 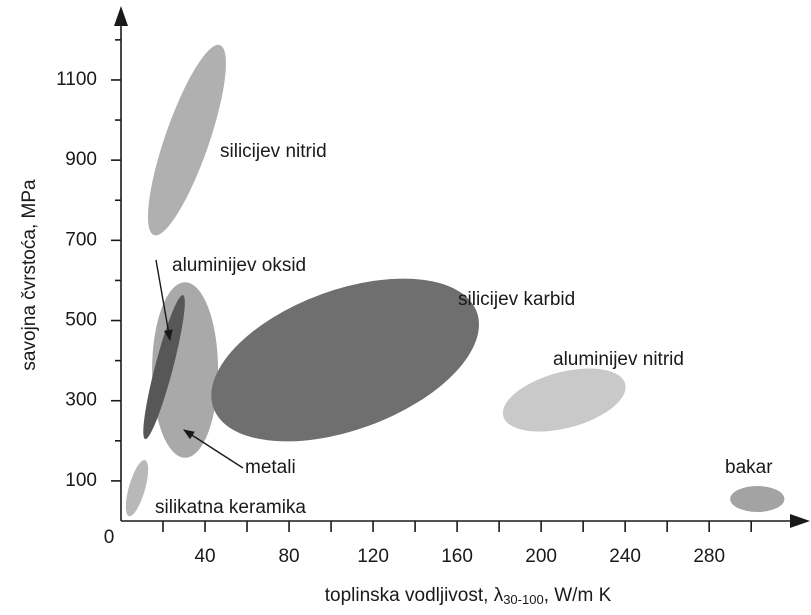 What do you see at coordinates (578, 595) in the screenshot?
I see `x-label-unit: , W/m K` at bounding box center [578, 595].